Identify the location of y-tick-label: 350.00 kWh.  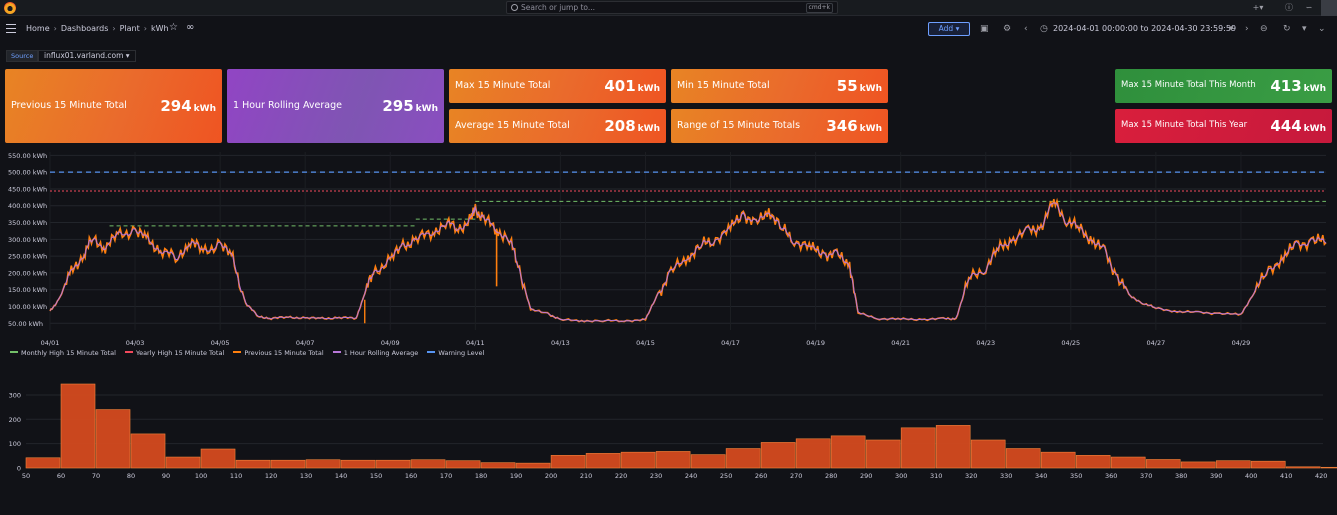
(27, 223).